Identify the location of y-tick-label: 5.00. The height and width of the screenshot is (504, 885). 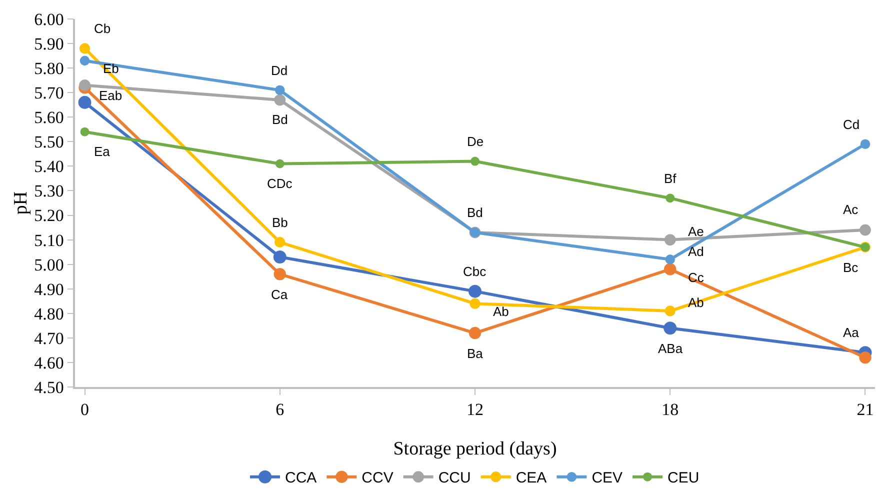
(49, 264).